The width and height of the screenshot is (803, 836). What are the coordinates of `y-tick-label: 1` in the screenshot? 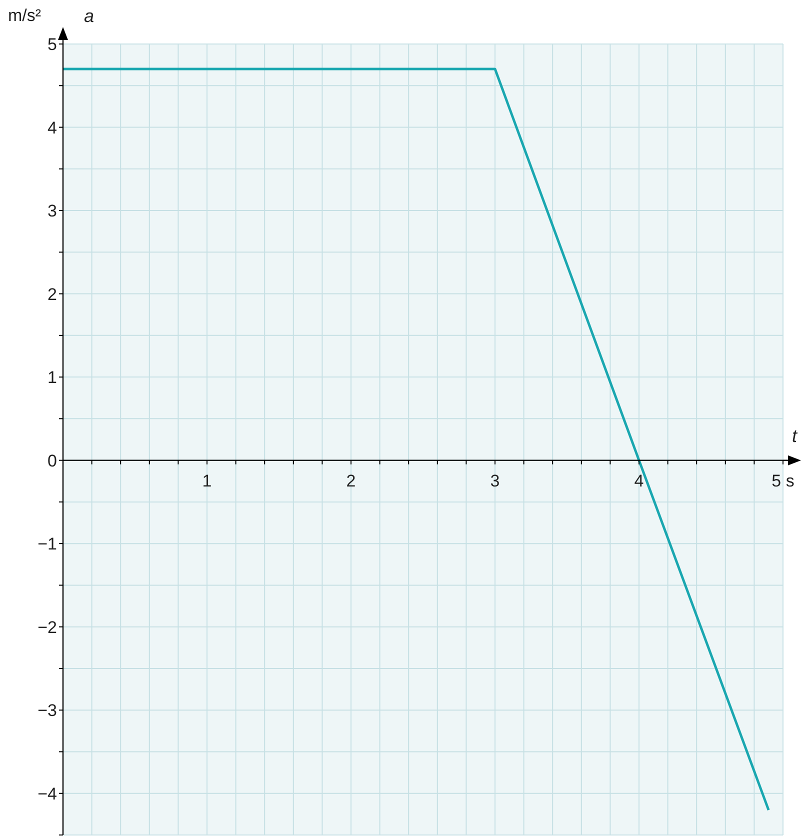 It's located at (52, 378).